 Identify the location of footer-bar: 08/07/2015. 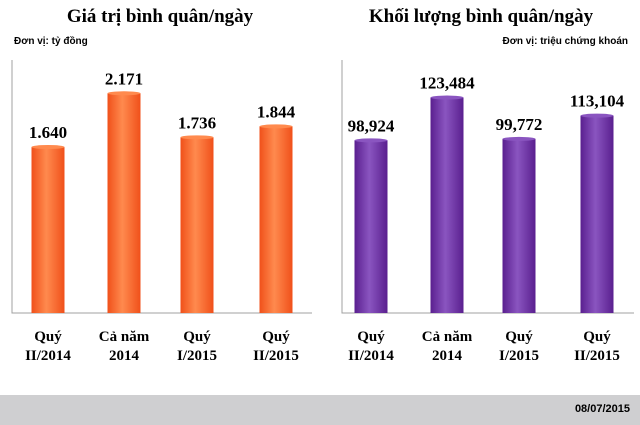
(320, 410).